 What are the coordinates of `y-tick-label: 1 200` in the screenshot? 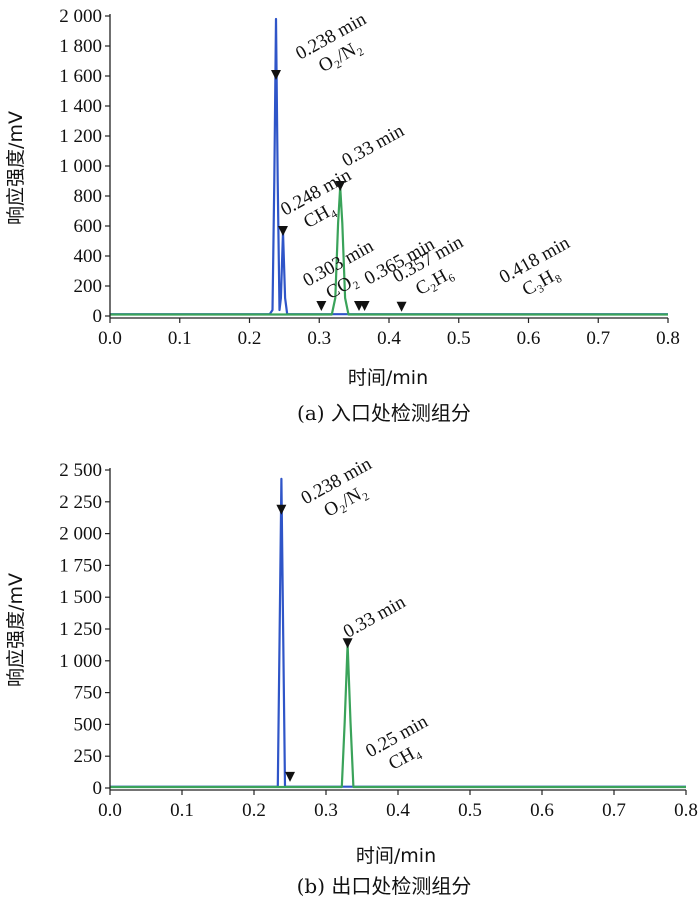 It's located at (80, 136).